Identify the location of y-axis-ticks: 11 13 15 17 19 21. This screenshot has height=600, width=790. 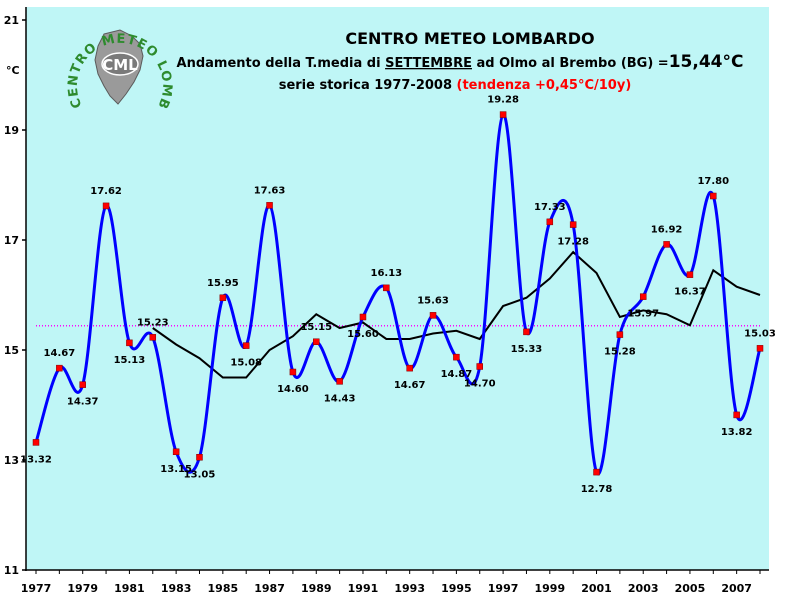
(15, 295).